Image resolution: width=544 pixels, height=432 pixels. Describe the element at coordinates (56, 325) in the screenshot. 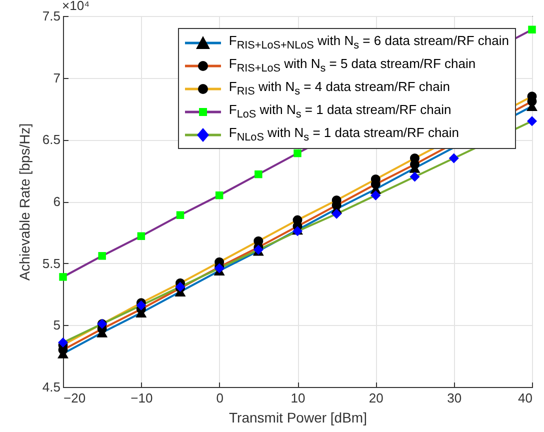

I see `y-tick-label: 5` at that location.